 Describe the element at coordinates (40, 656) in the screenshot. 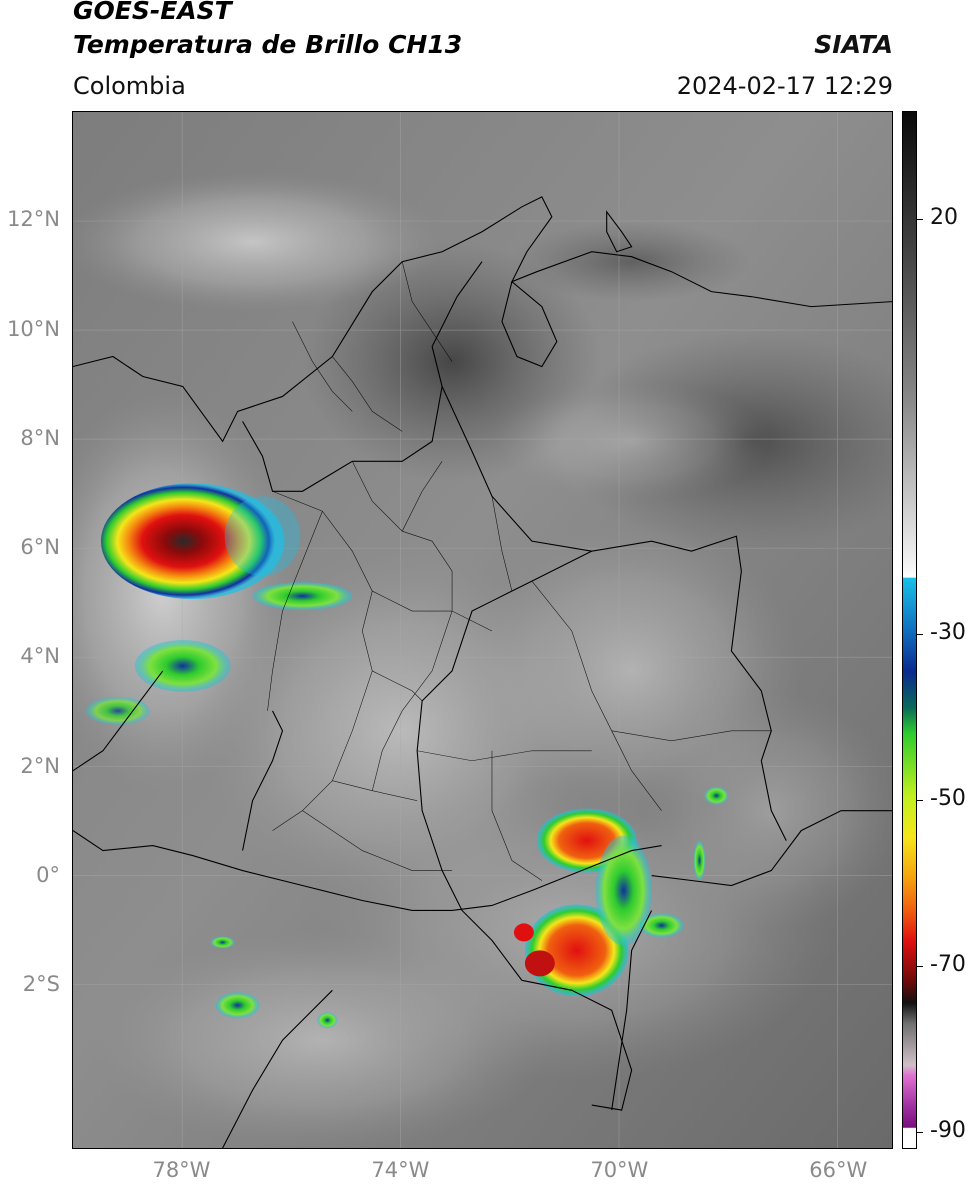

I see `lat-label-4: 4°N` at that location.